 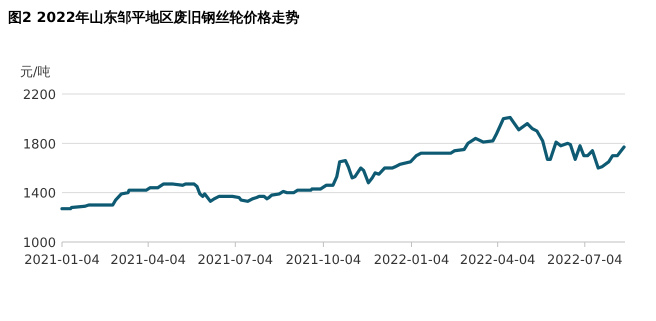 What do you see at coordinates (148, 260) in the screenshot?
I see `x-tick-label: 2021-04-04` at bounding box center [148, 260].